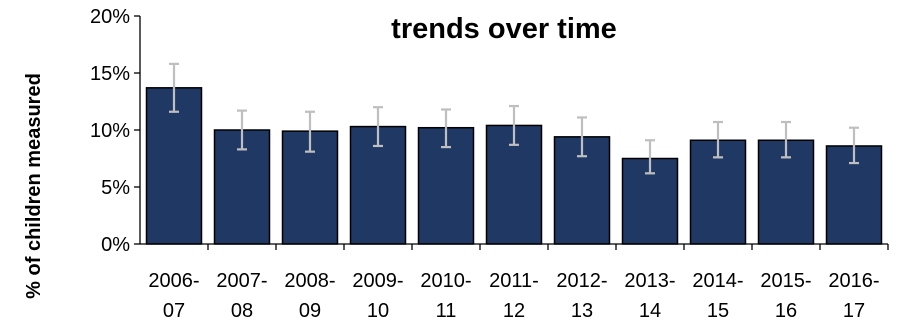 This screenshot has width=899, height=326. Describe the element at coordinates (241, 296) in the screenshot. I see `x-tick-label: 2007-08` at that location.